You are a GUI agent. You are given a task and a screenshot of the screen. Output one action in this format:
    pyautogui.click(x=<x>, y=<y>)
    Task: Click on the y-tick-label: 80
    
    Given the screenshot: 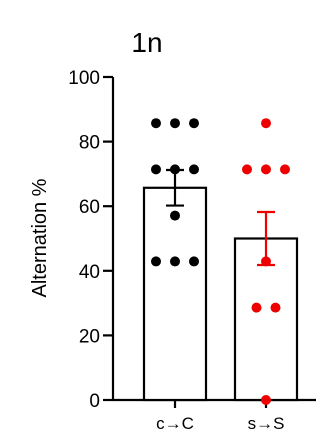 What is the action you would take?
    pyautogui.click(x=89, y=143)
    